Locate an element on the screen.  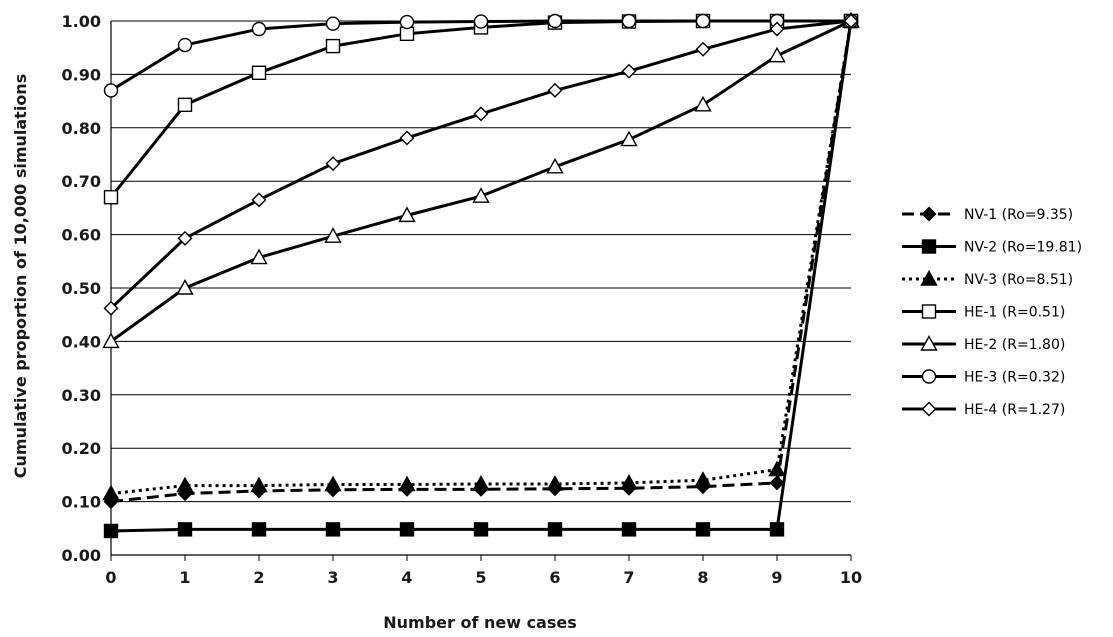
y-tick-label: 0.90 is located at coordinates (81, 74).